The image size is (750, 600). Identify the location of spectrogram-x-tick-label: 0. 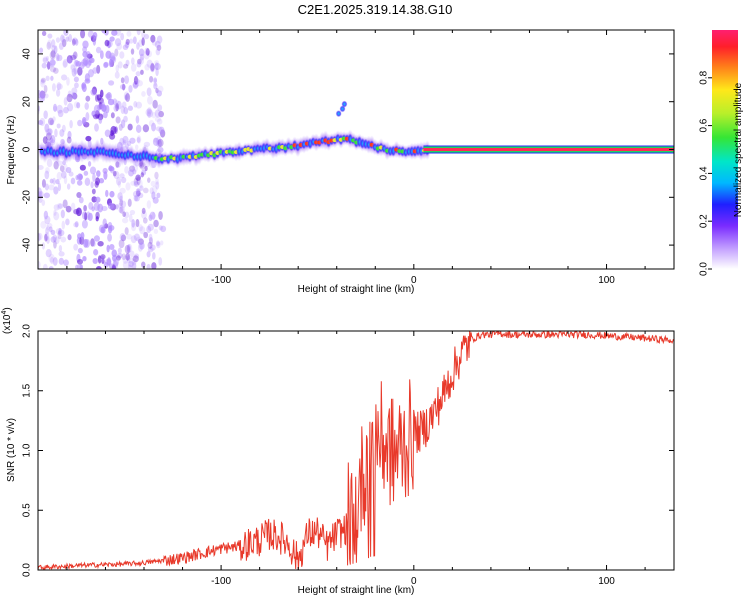
(414, 280).